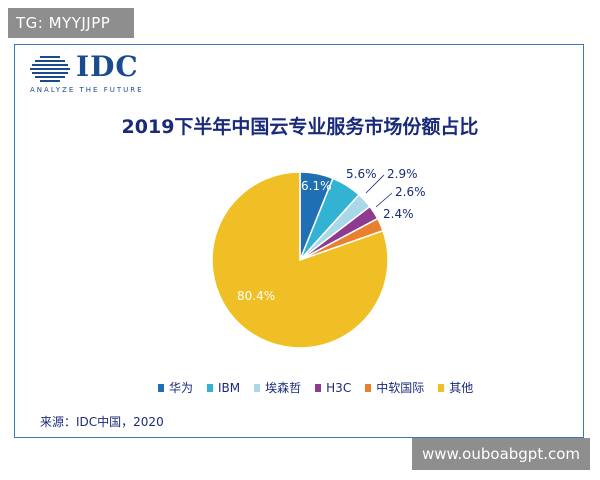 The width and height of the screenshot is (600, 480). What do you see at coordinates (256, 296) in the screenshot?
I see `data-label-others: 80.4%` at bounding box center [256, 296].